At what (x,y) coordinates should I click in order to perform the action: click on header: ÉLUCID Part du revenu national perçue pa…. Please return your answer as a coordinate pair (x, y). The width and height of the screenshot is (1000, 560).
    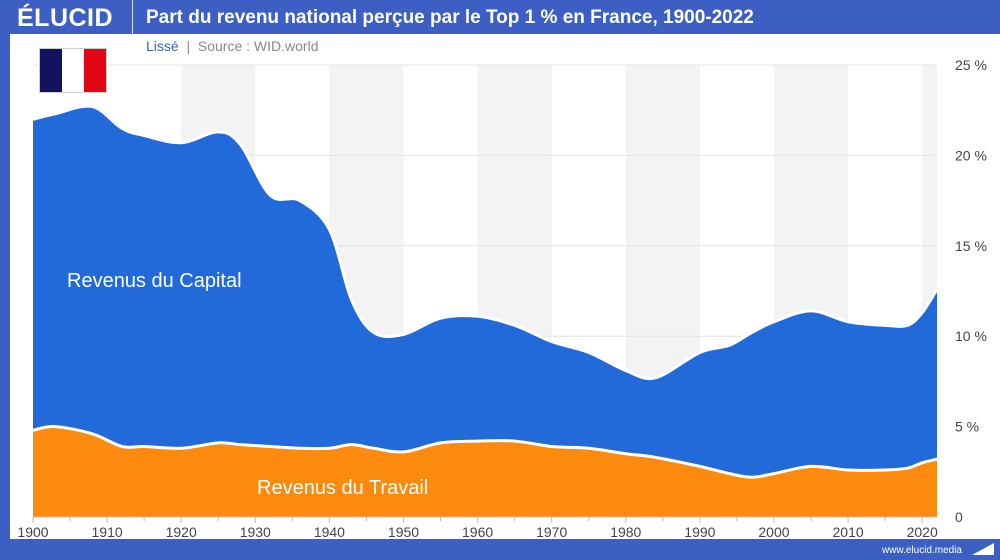
    Looking at the image, I should click on (500, 17).